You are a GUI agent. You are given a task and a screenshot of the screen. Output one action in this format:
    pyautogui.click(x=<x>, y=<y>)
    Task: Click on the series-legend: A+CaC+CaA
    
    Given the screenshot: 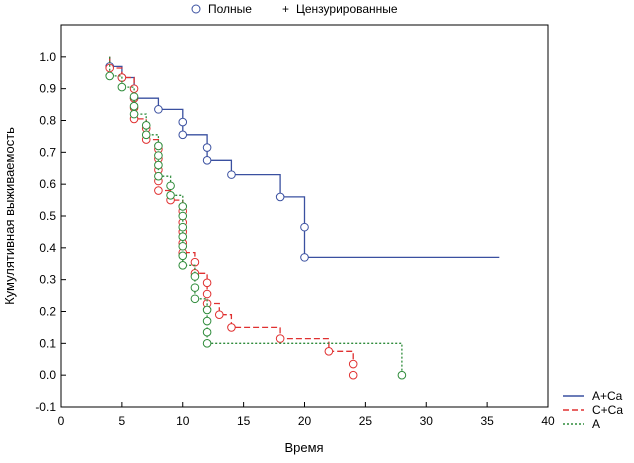 What is the action you would take?
    pyautogui.click(x=593, y=410)
    